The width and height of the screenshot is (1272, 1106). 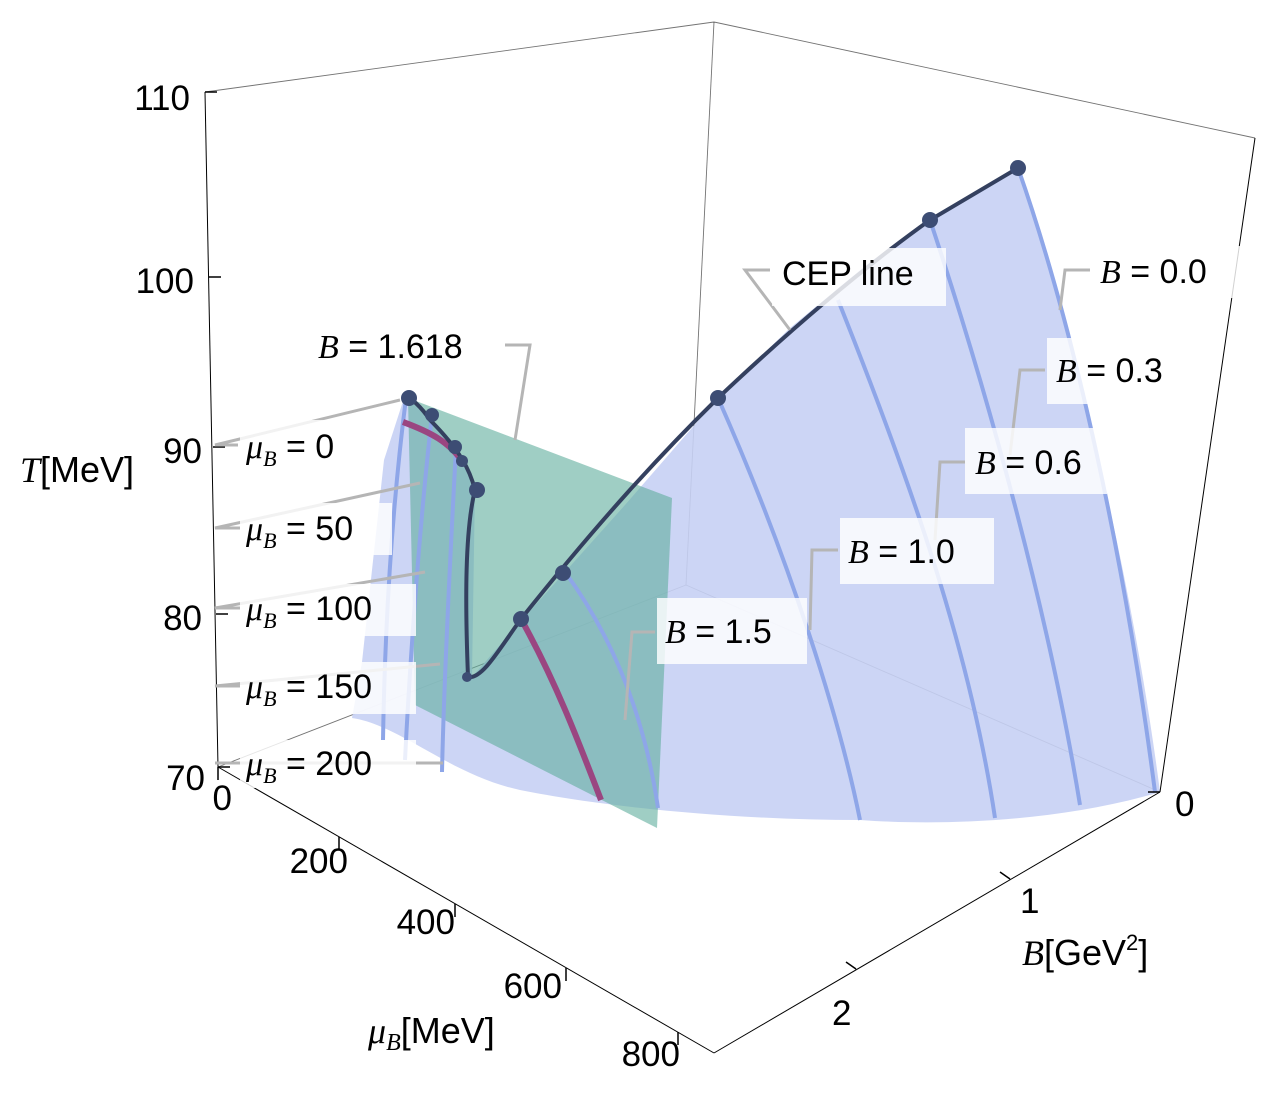 What do you see at coordinates (841, 1013) in the screenshot?
I see `B-tick-label: 2` at bounding box center [841, 1013].